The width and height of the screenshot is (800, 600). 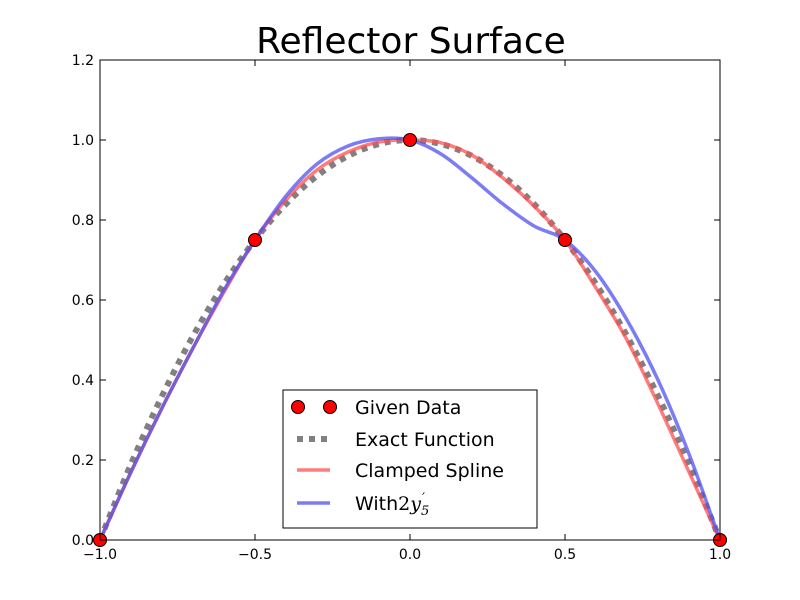 I want to click on y-tick-label: 0.8, so click(x=83, y=221).